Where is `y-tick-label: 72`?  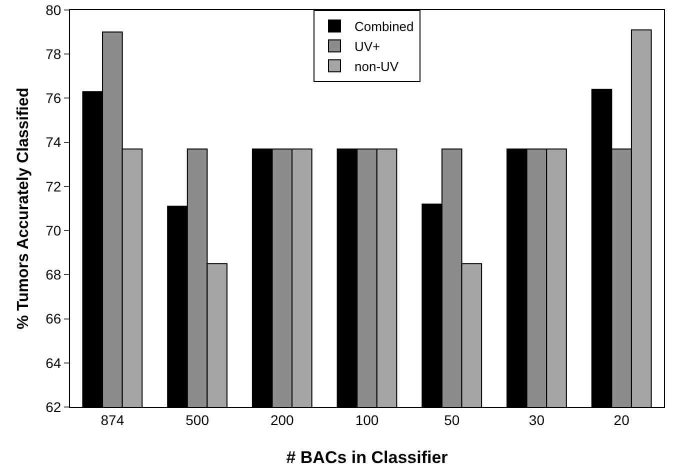 y-tick-label: 72 is located at coordinates (54, 186).